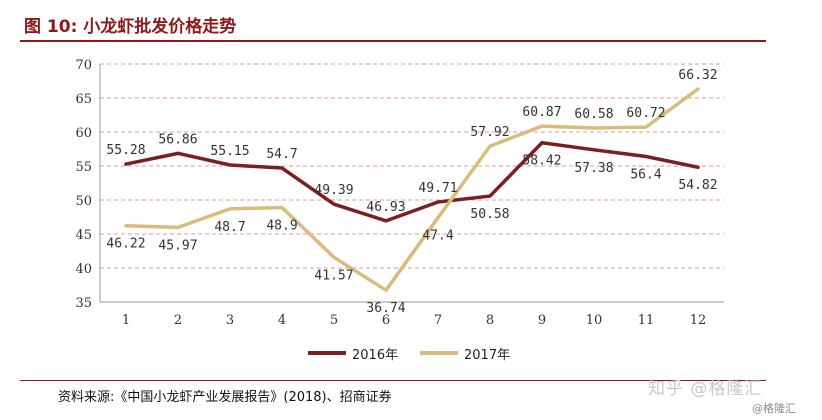 The height and width of the screenshot is (420, 822). Describe the element at coordinates (281, 154) in the screenshot. I see `data-label: 54.7` at that location.